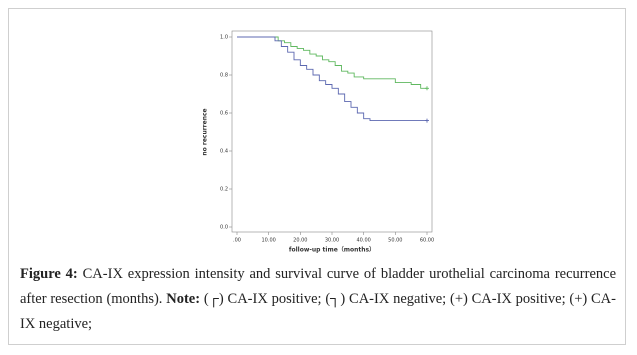 This screenshot has width=637, height=355. I want to click on y-tick-label: 0.8, so click(224, 76).